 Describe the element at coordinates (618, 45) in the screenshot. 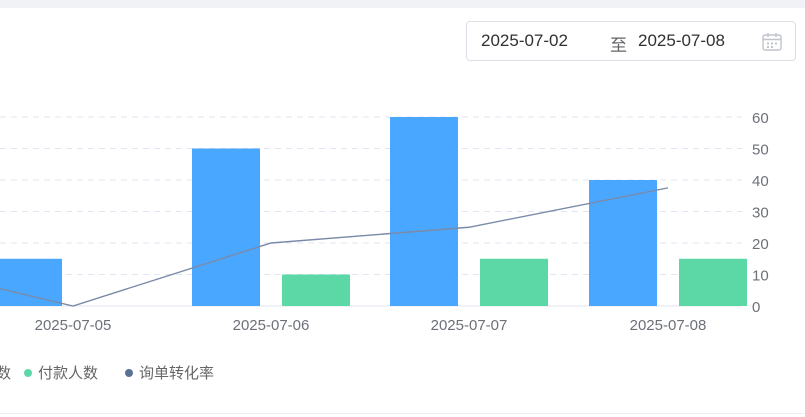

I see `date-range-separator: 至` at that location.